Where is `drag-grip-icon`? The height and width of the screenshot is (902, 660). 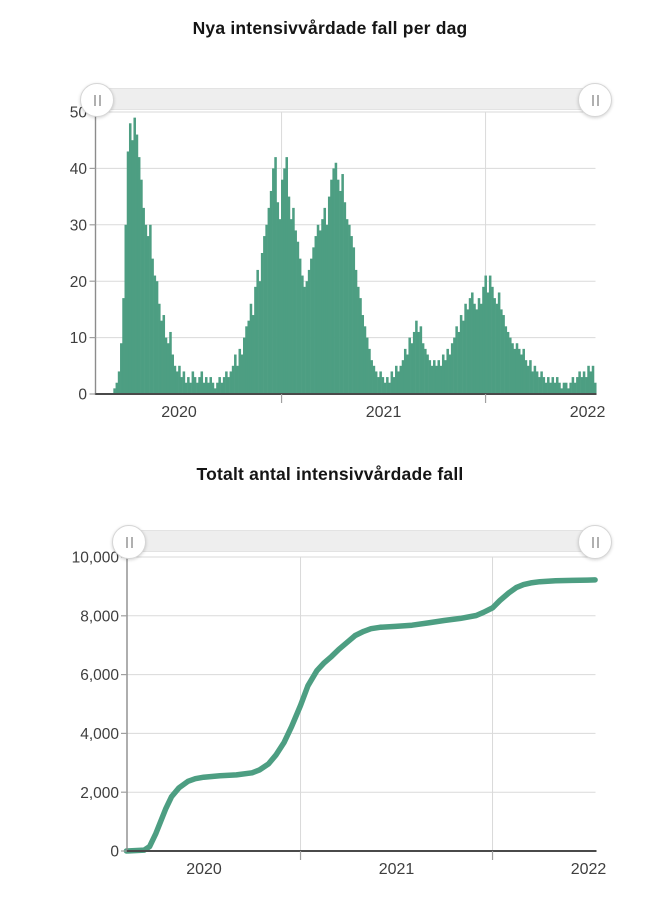
drag-grip-icon is located at coordinates (595, 542).